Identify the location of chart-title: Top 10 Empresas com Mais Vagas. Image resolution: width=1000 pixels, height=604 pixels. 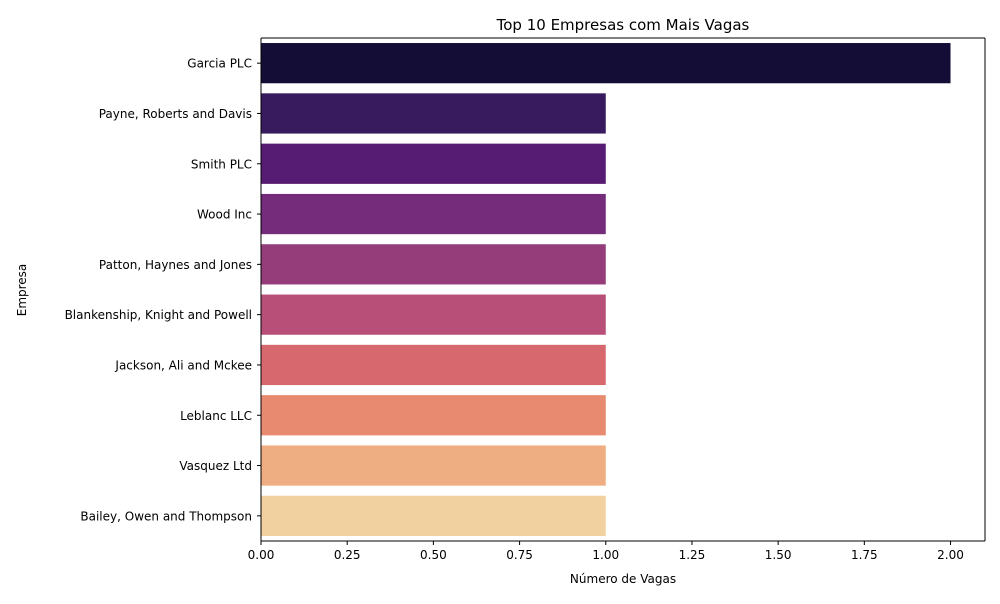
(623, 25).